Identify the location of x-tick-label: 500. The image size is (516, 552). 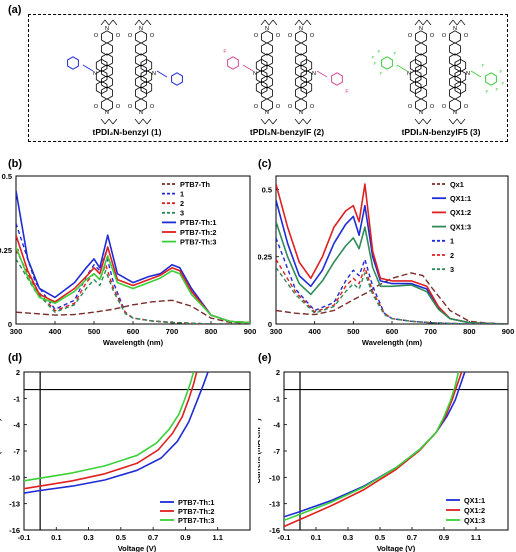
(94, 331).